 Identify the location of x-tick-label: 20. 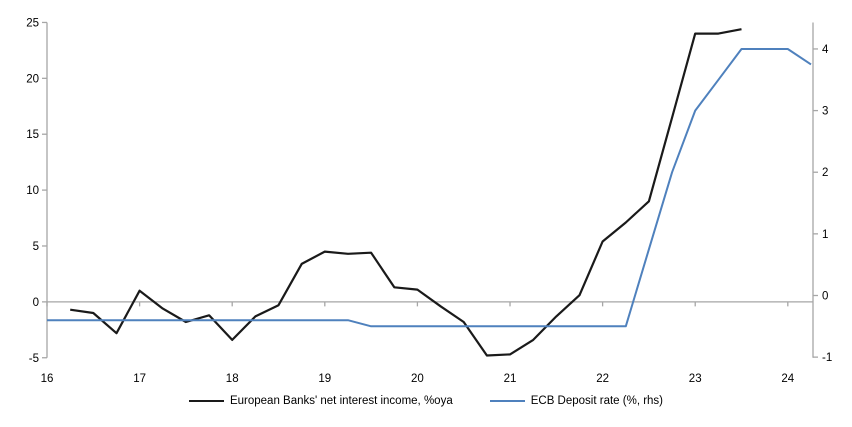
(417, 379).